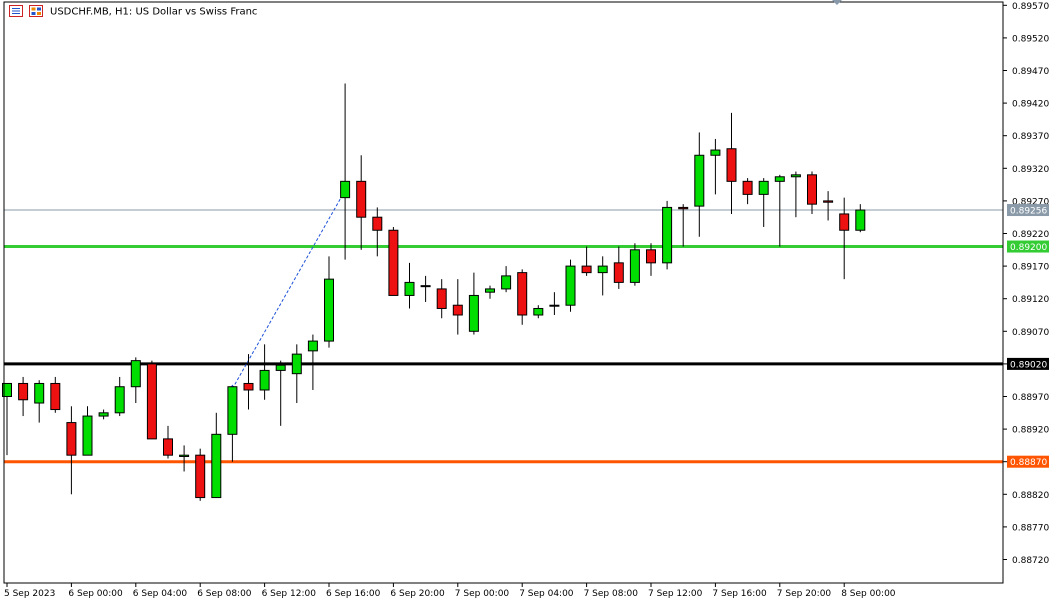 Image resolution: width=1058 pixels, height=605 pixels. Describe the element at coordinates (1030, 496) in the screenshot. I see `y-tick-label: 0.88820` at that location.